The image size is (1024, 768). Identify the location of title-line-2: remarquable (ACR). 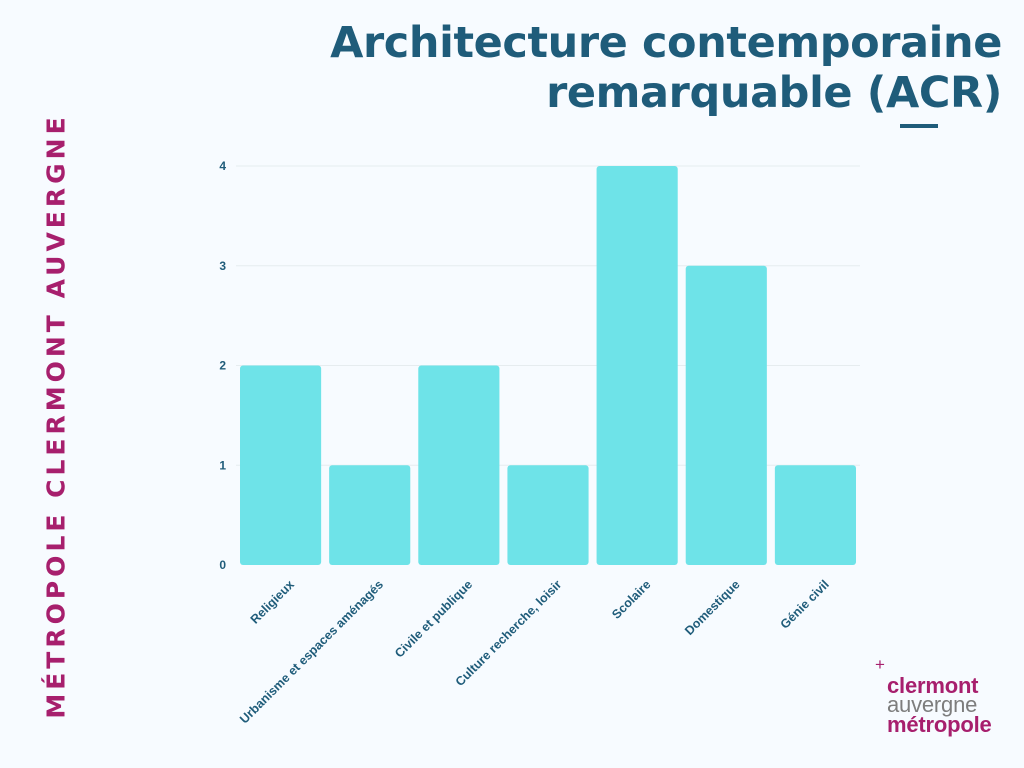
(774, 93).